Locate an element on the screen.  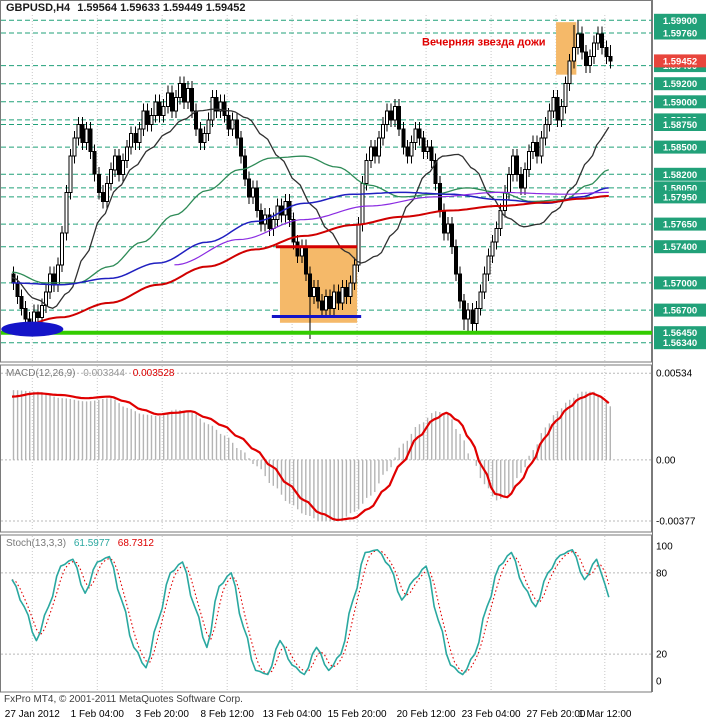
level-price-text: 1.58750 is located at coordinates (680, 125).